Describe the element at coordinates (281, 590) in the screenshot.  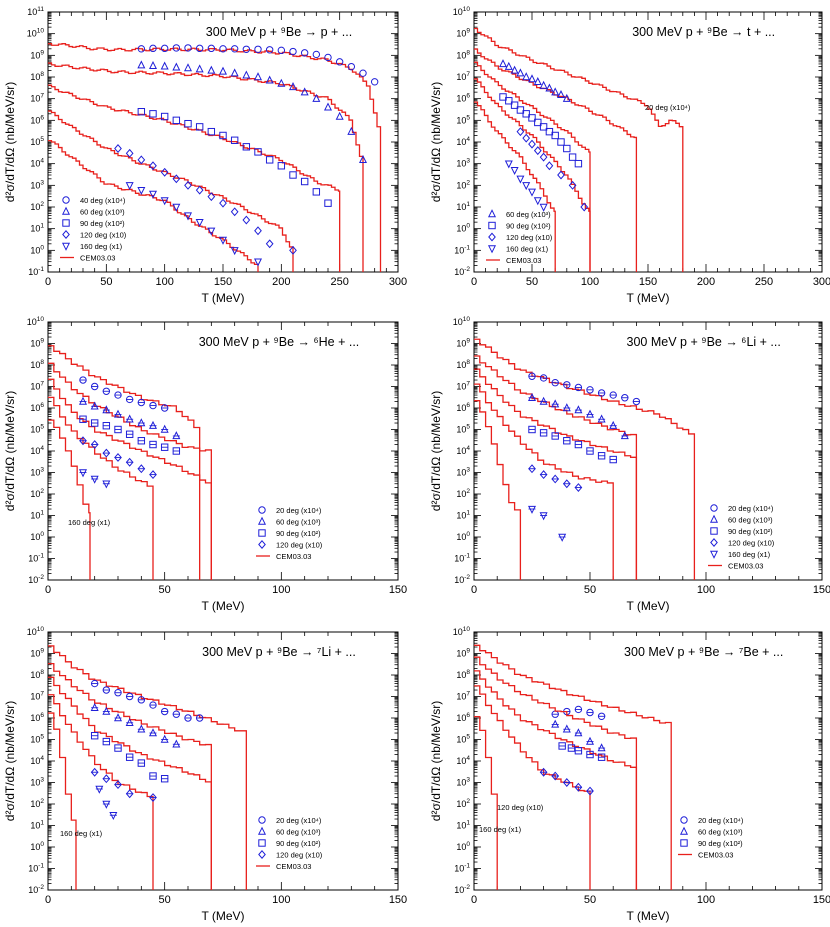
I see `x-tick-label: 100` at that location.